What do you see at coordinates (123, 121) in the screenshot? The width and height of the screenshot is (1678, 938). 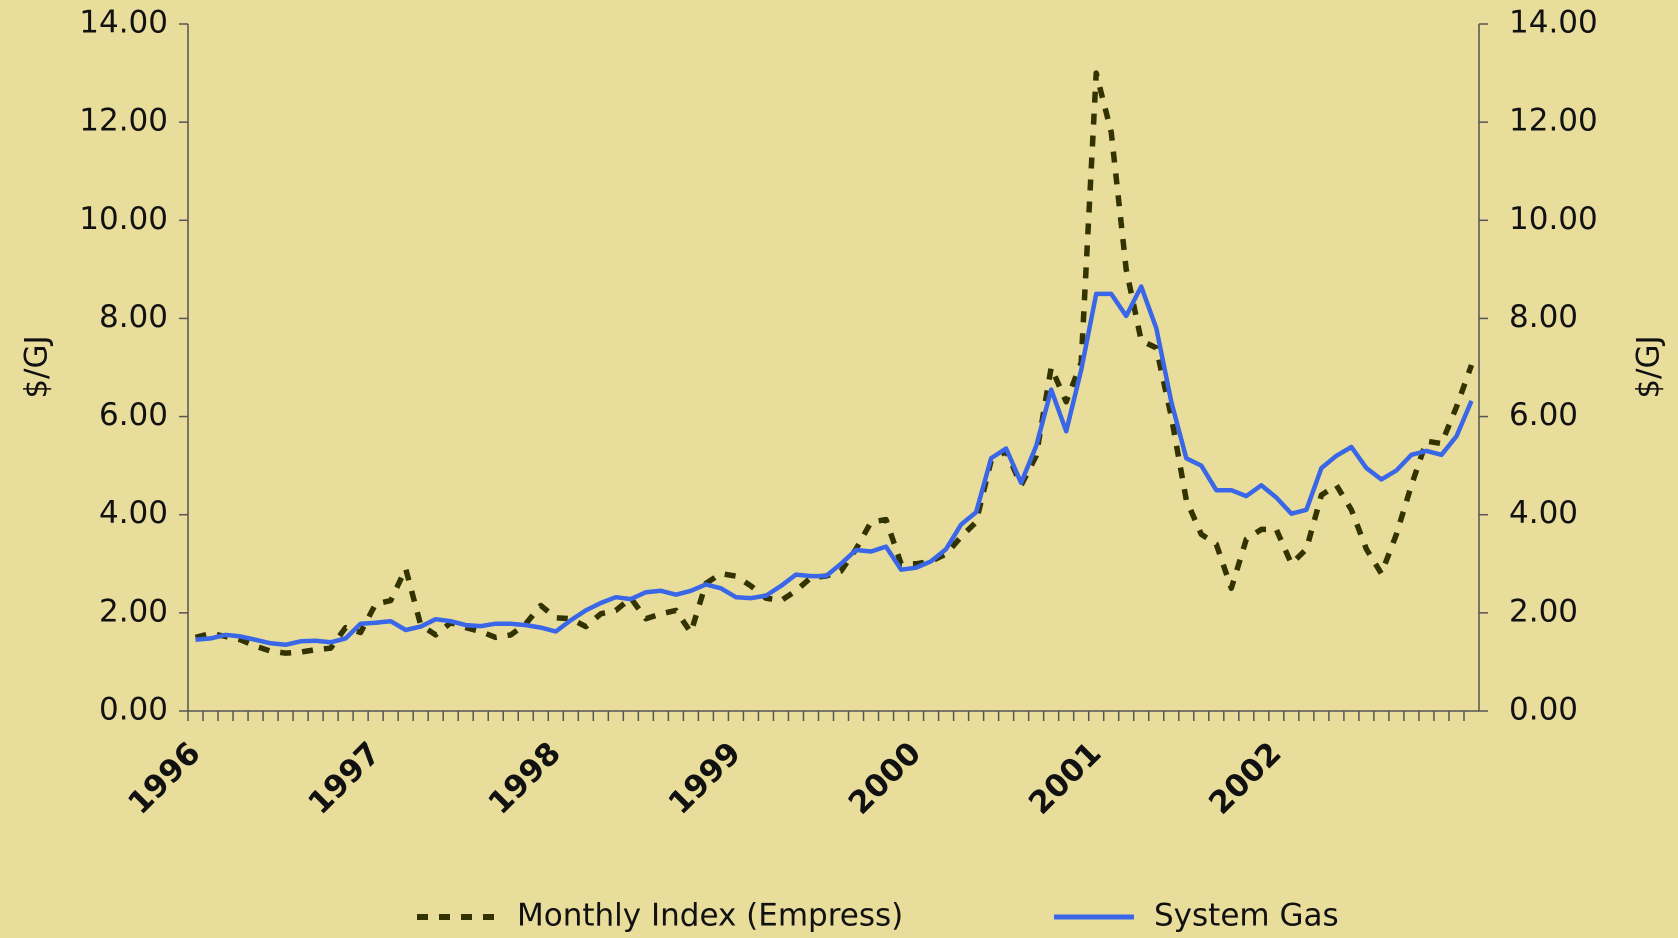 I see `y-tick-label: 12.00` at bounding box center [123, 121].